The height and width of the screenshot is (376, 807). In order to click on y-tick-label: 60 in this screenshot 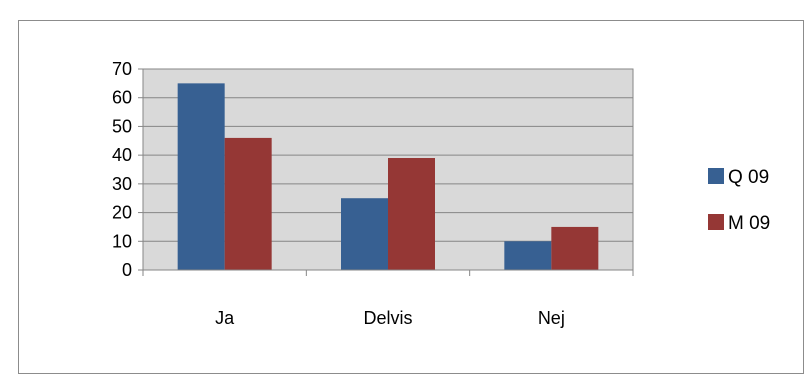, I will do `click(122, 98)`.